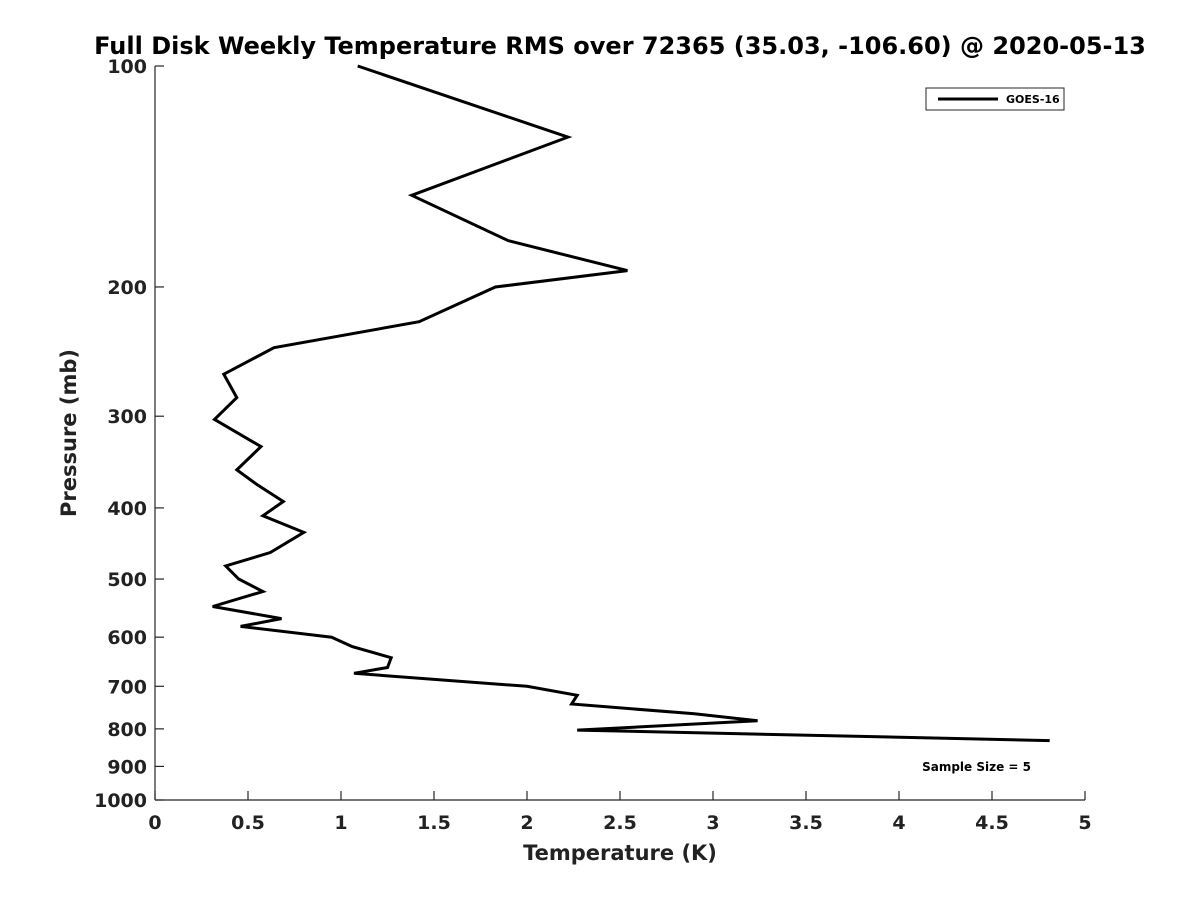  I want to click on x-tick-label: 4.5, so click(992, 823).